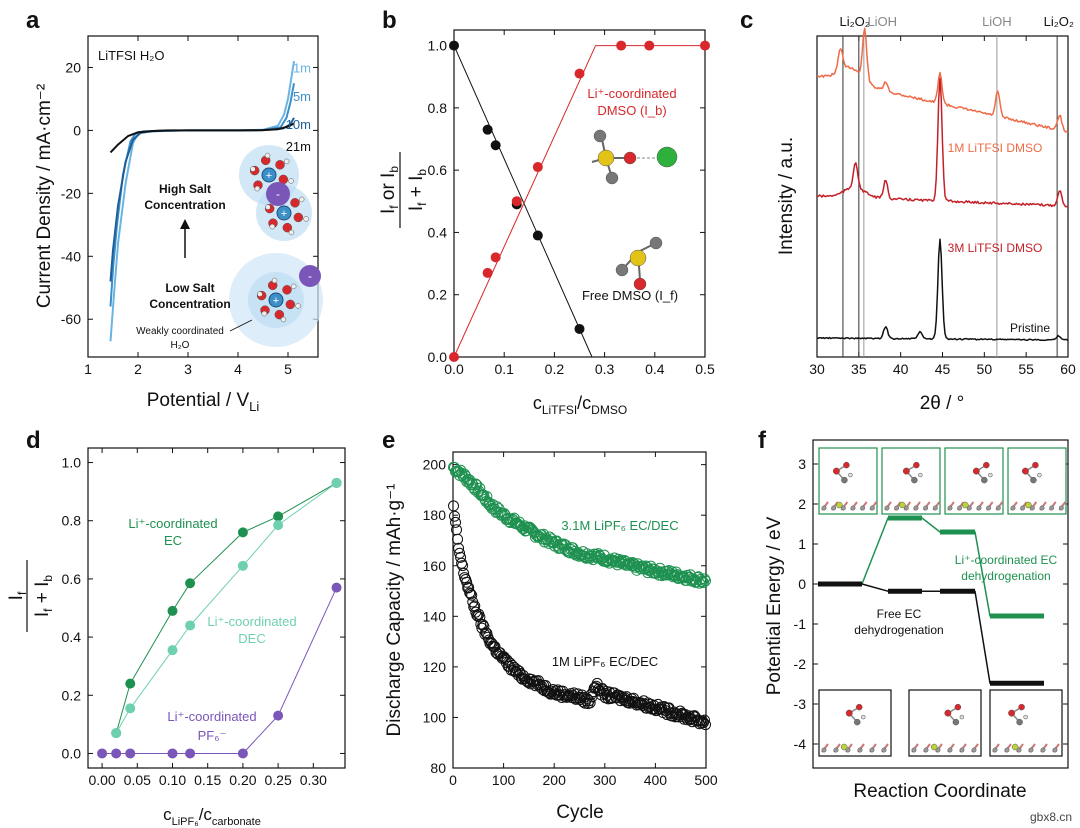  I want to click on x-axis-label-sub1: LiPF₆, so click(185, 822).